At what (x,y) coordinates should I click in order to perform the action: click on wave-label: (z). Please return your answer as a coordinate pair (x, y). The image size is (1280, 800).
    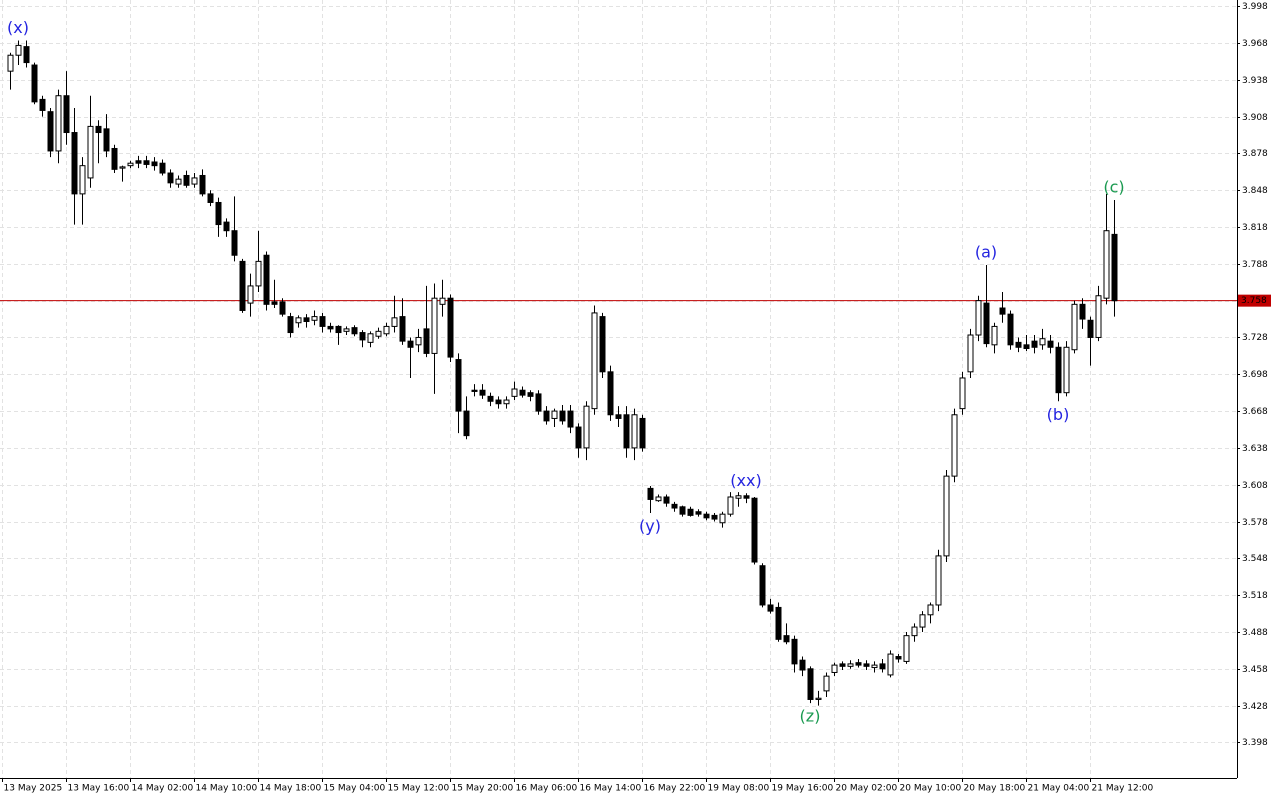
    Looking at the image, I should click on (810, 716).